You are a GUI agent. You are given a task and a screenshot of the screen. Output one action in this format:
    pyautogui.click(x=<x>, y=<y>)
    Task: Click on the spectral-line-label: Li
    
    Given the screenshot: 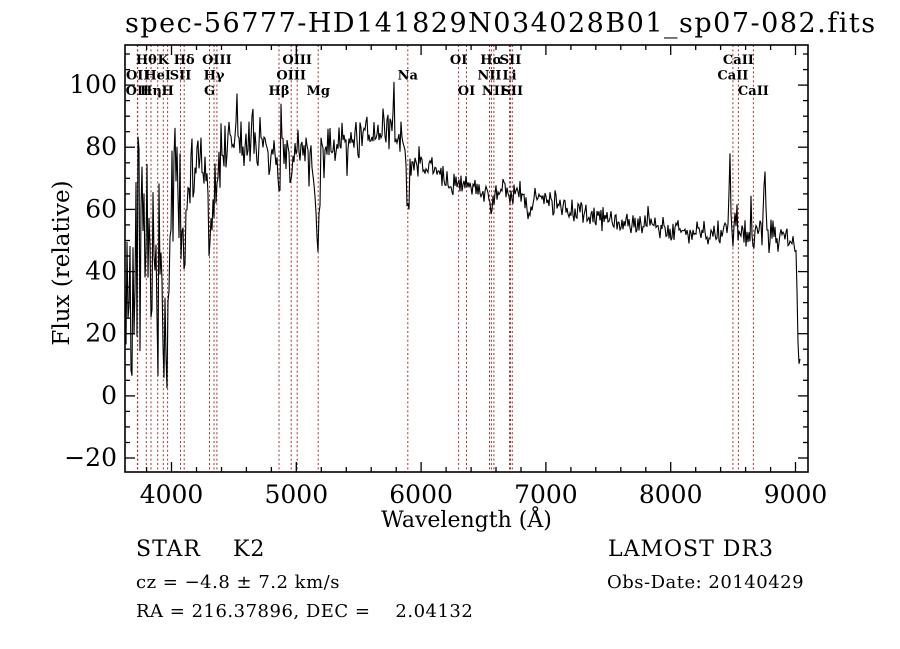 What is the action you would take?
    pyautogui.click(x=509, y=76)
    